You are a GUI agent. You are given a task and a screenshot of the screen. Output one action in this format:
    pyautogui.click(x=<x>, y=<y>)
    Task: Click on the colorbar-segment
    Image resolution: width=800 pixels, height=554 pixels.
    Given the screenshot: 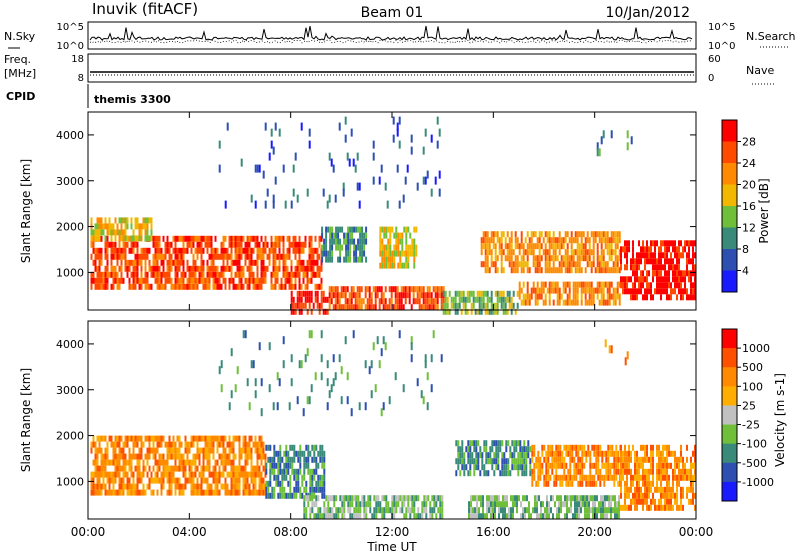 What is the action you would take?
    pyautogui.click(x=729, y=358)
    